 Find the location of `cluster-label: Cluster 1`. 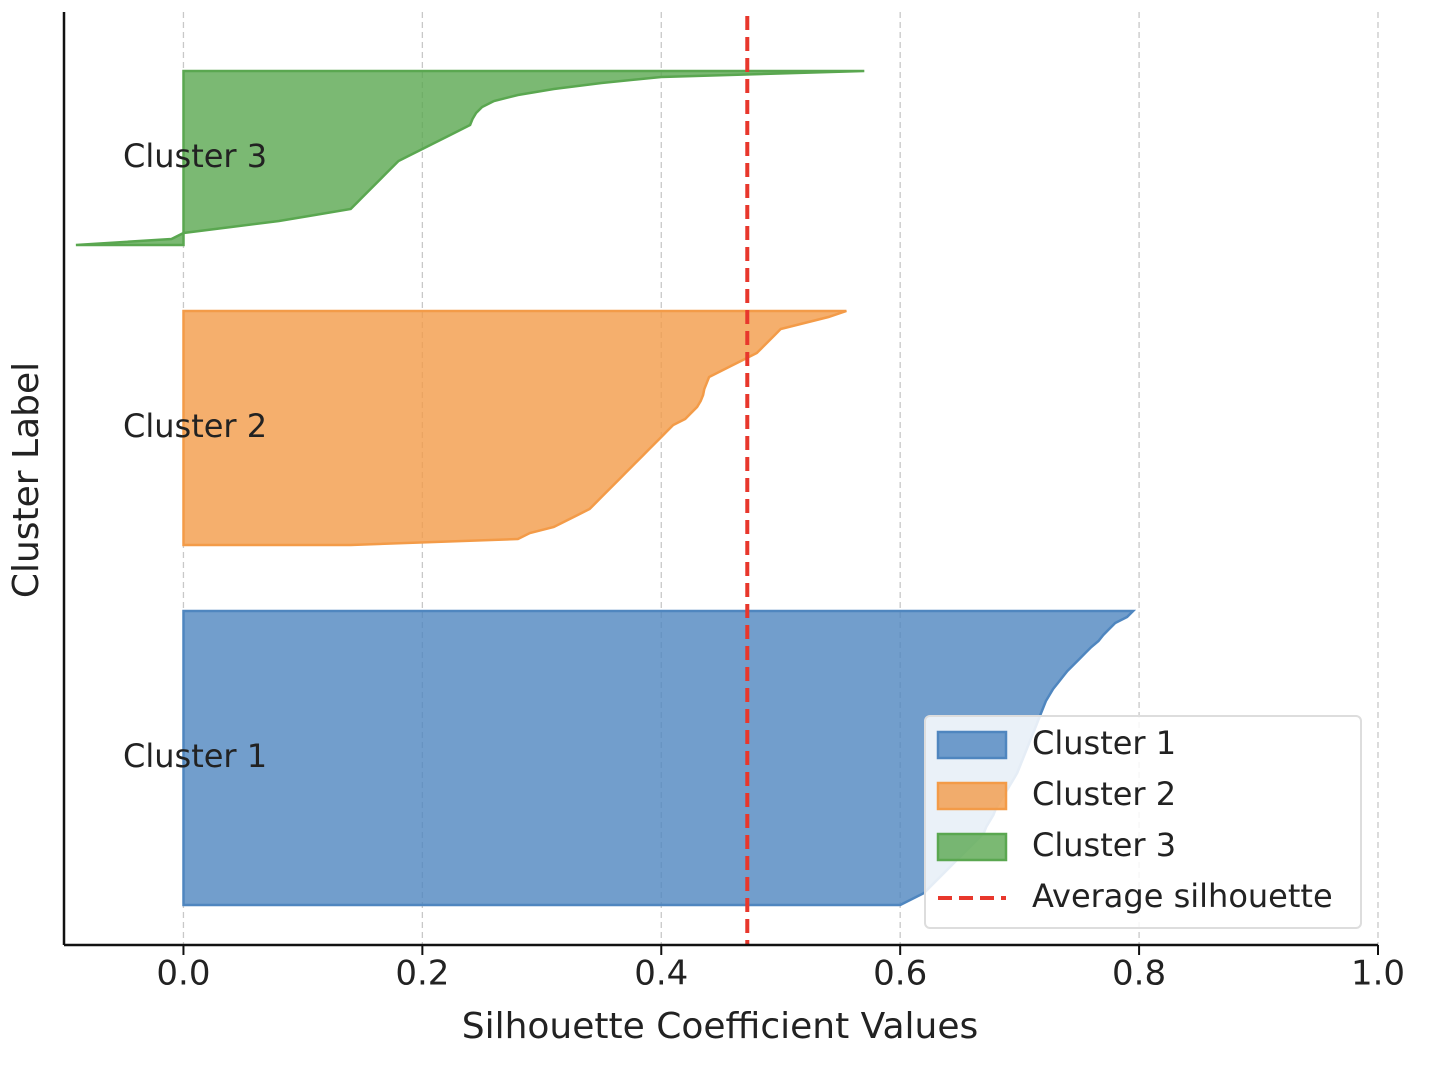

cluster-label: Cluster 1 is located at coordinates (195, 756).